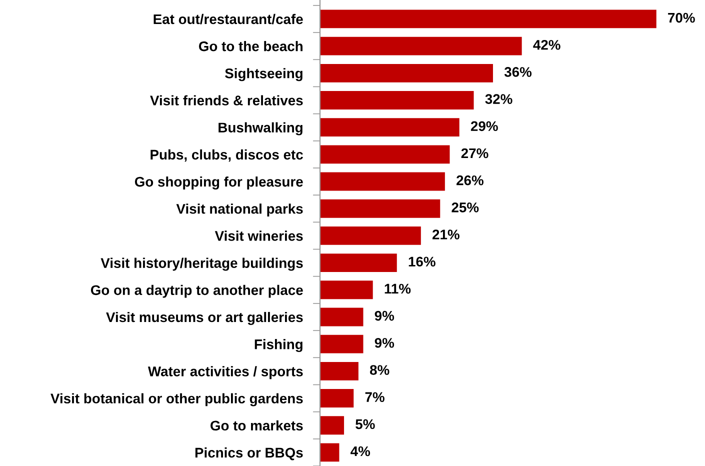 This screenshot has width=705, height=466. I want to click on y-tick-label: Fishing, so click(278, 345).